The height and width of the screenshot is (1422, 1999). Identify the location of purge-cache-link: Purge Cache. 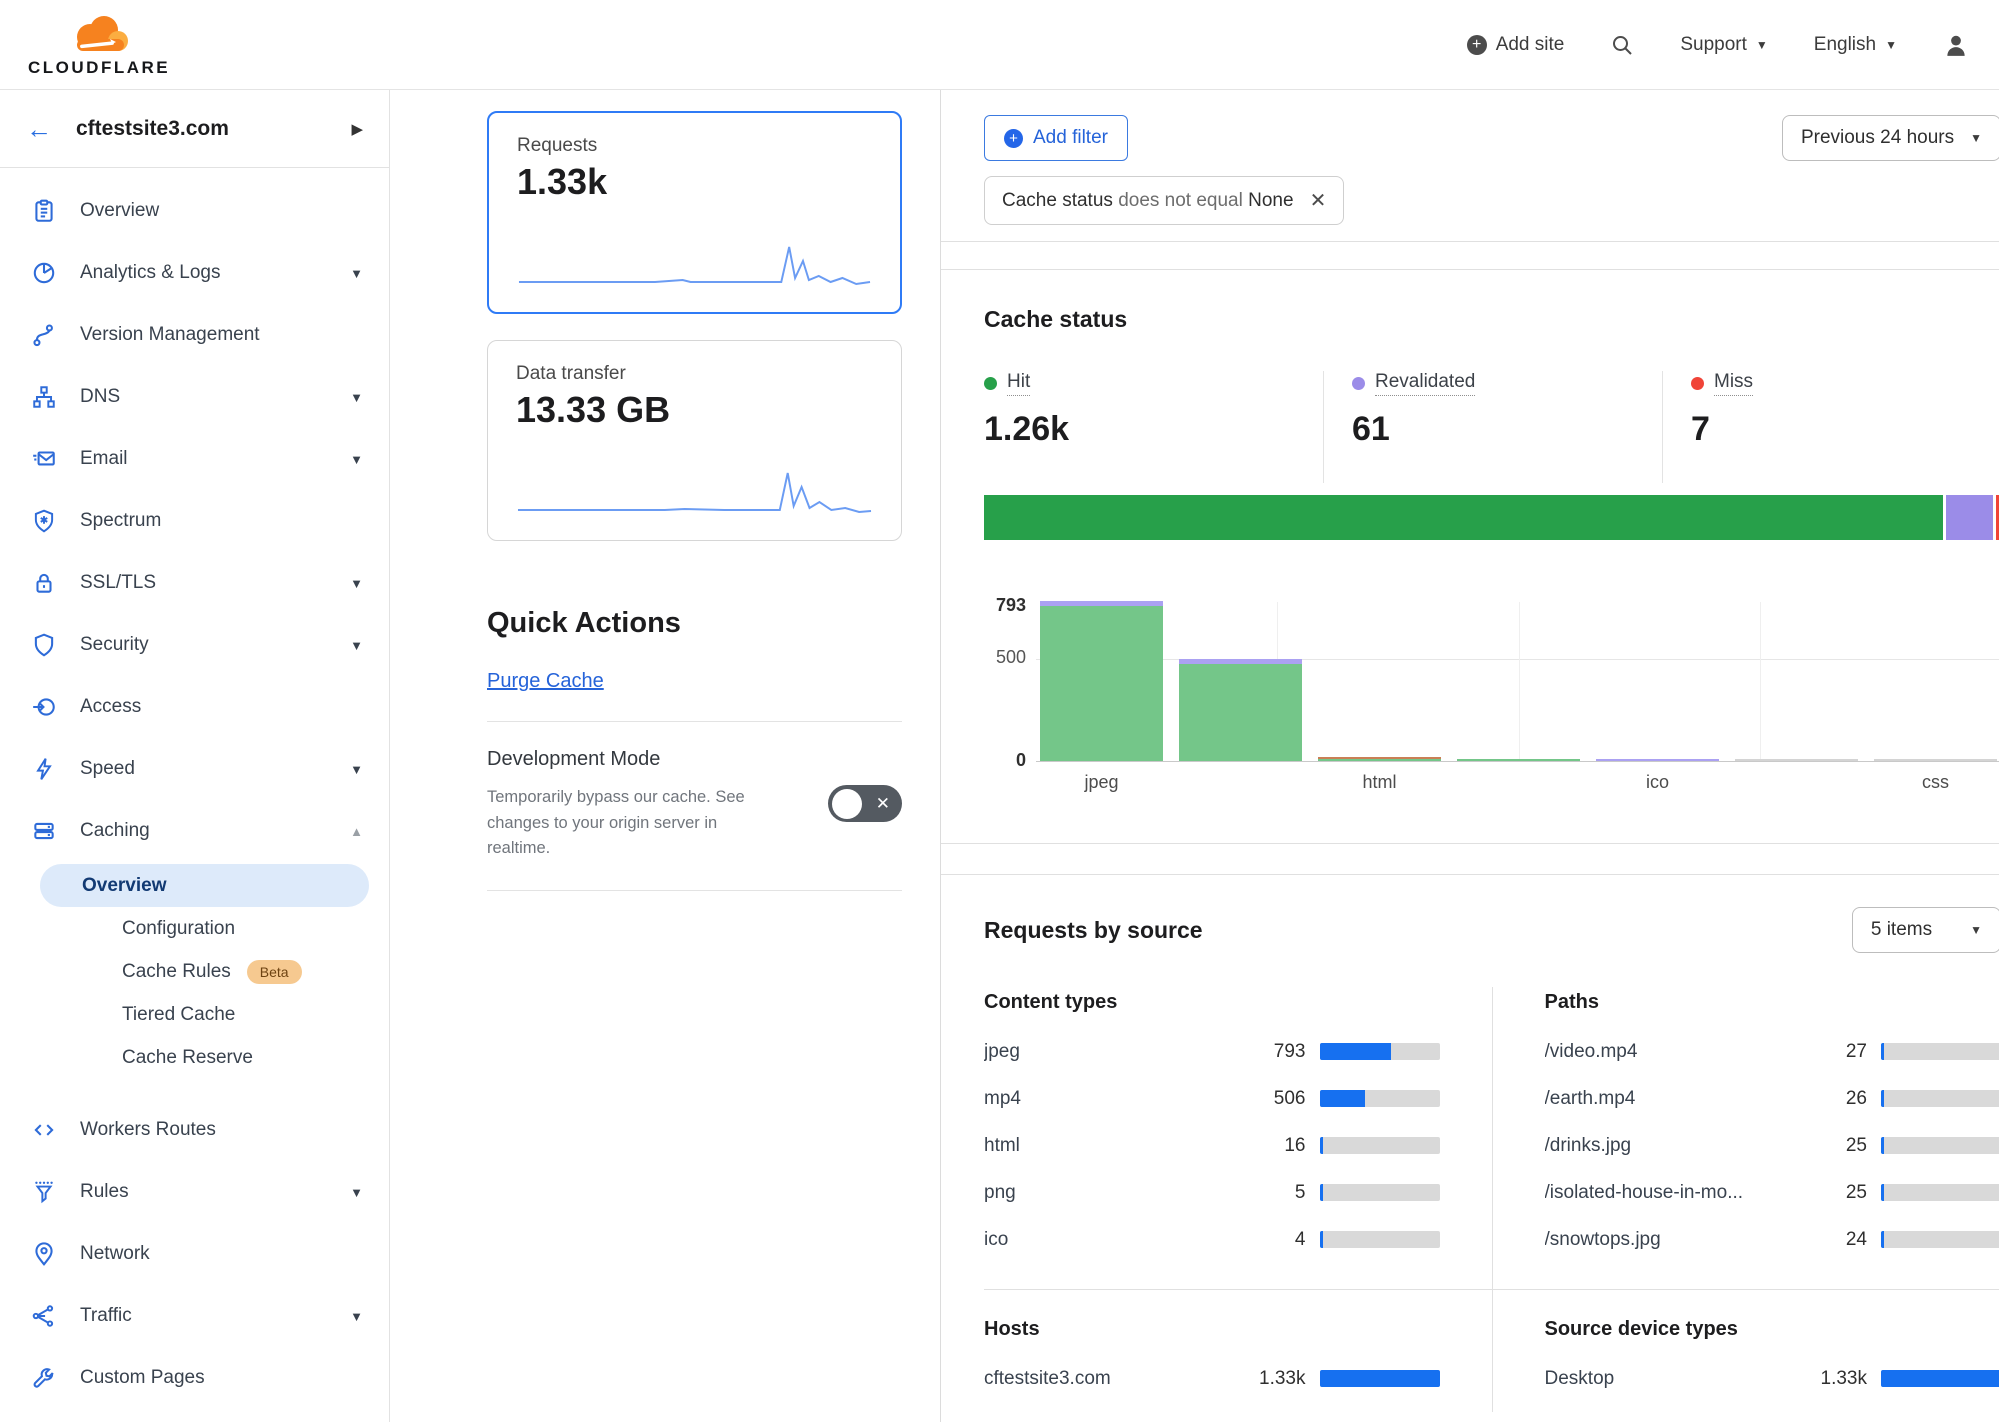
(545, 681).